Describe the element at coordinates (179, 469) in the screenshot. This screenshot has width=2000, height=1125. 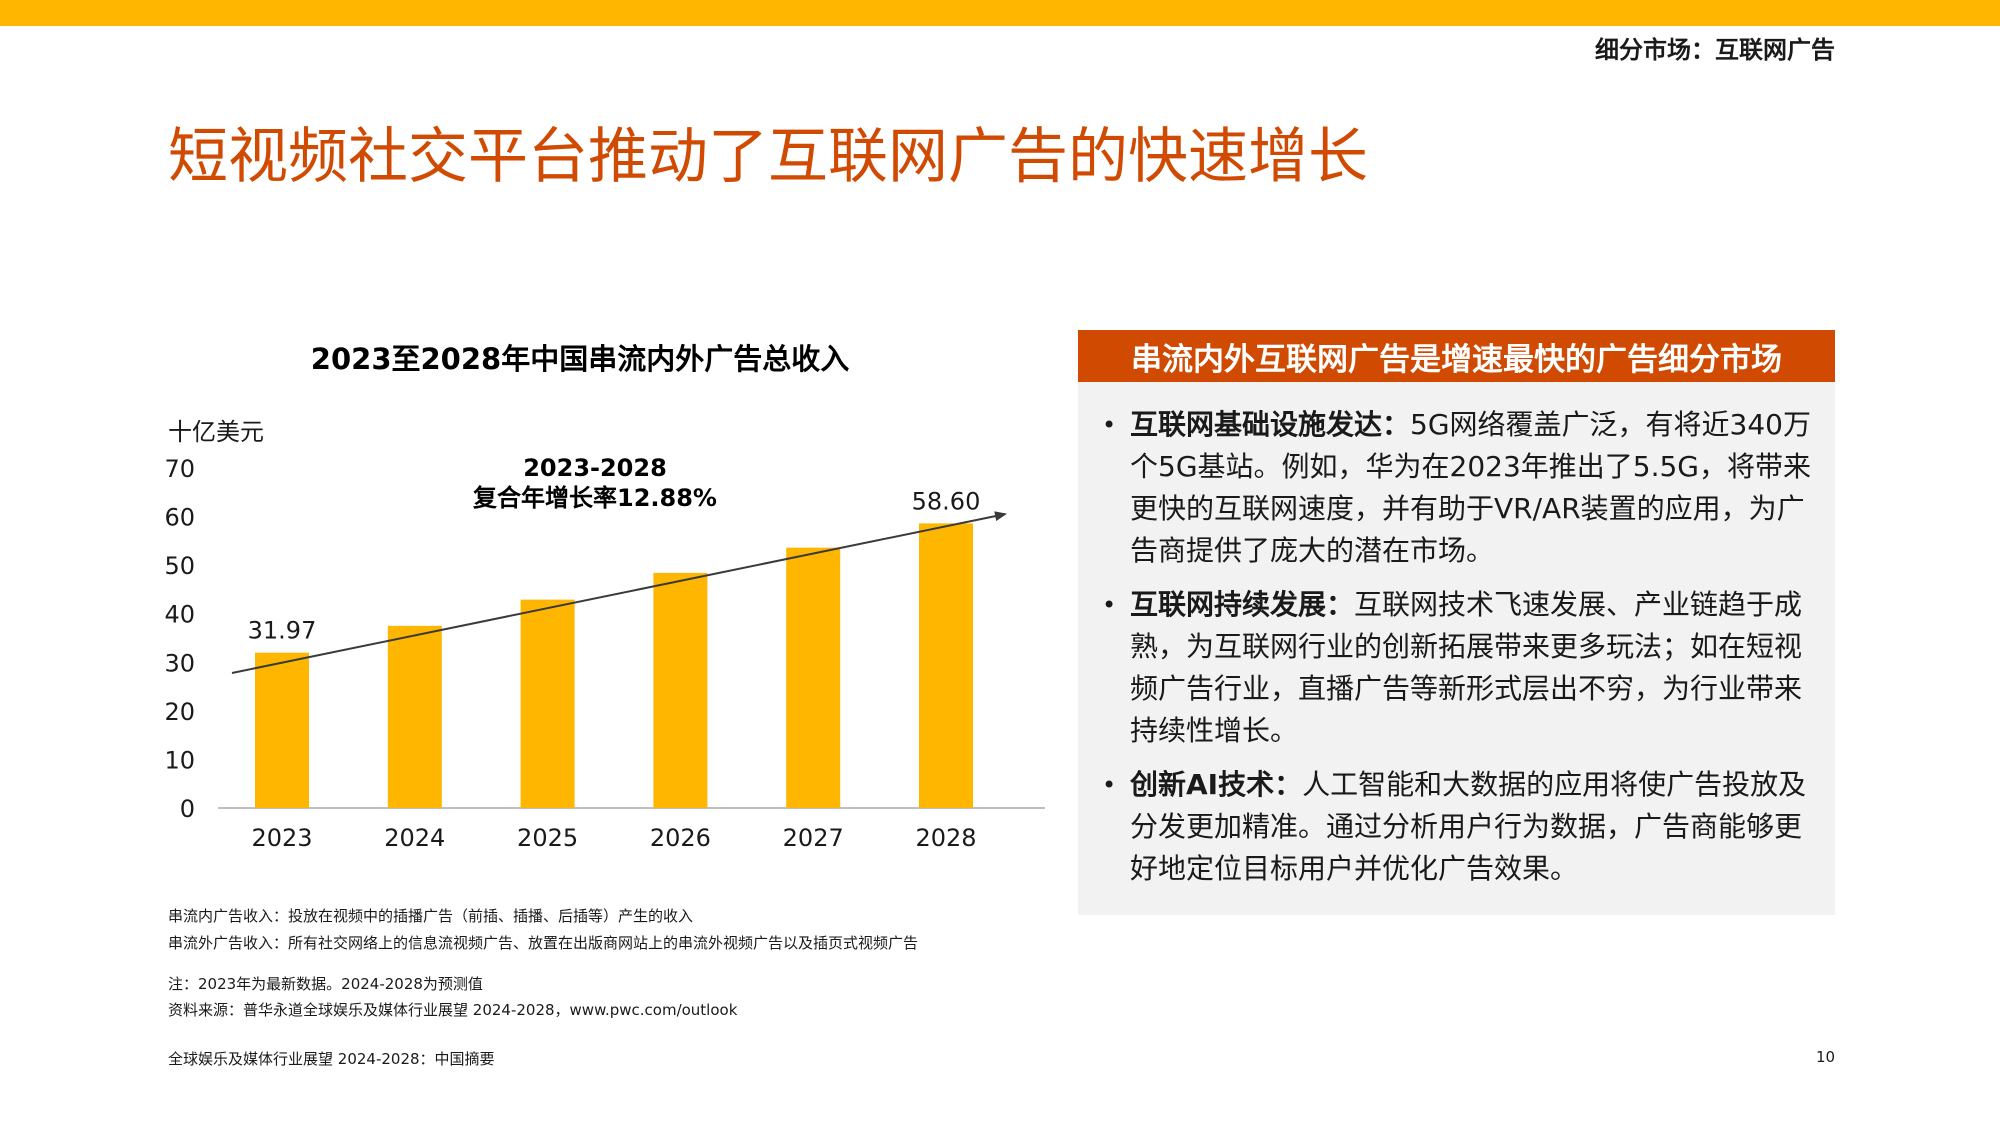
I see `y-tick-label: 70` at that location.